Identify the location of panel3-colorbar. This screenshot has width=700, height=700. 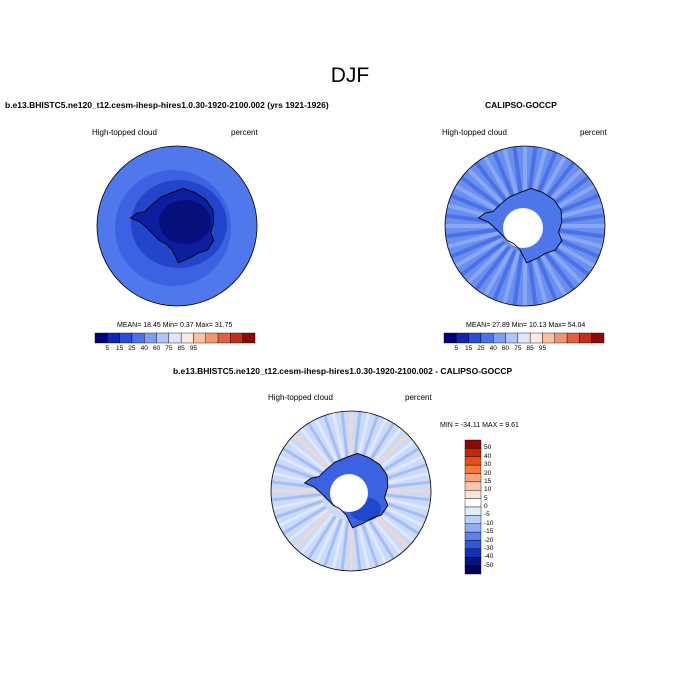
(473, 507).